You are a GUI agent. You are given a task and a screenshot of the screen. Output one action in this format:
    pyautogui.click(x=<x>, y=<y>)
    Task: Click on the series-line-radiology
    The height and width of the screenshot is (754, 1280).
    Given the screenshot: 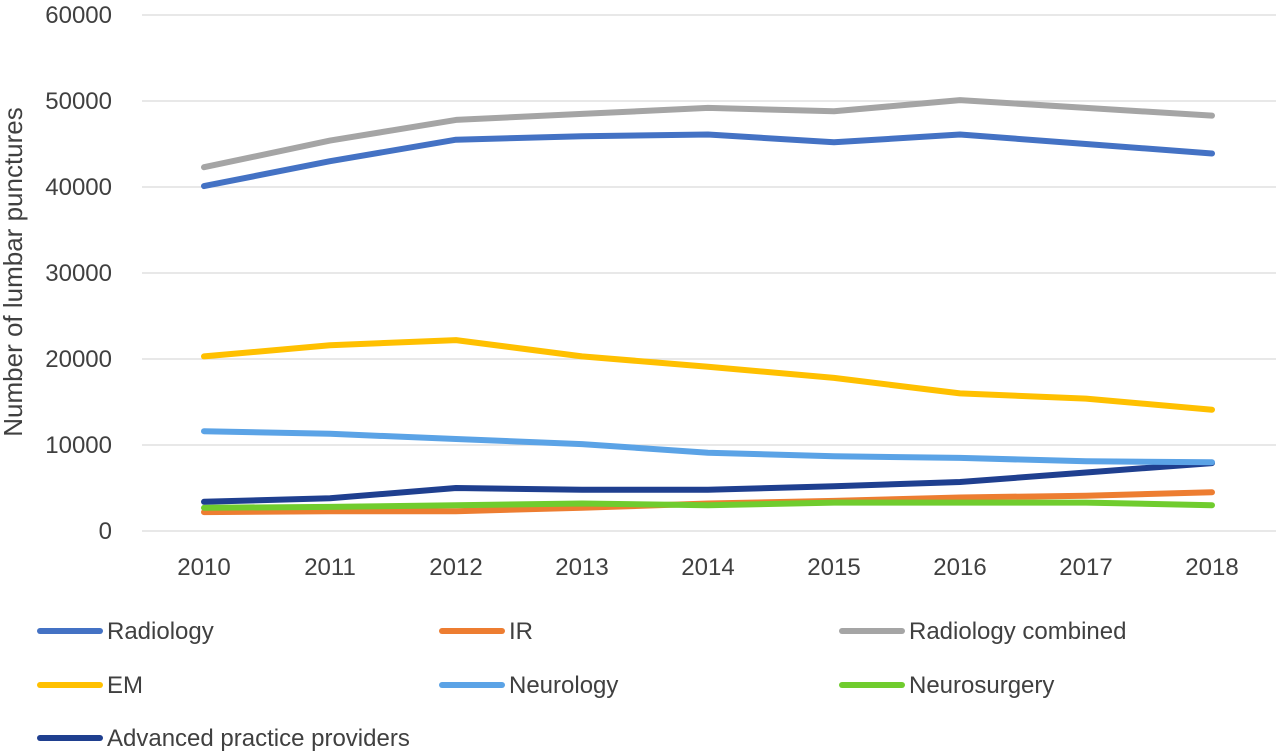 What is the action you would take?
    pyautogui.click(x=708, y=160)
    